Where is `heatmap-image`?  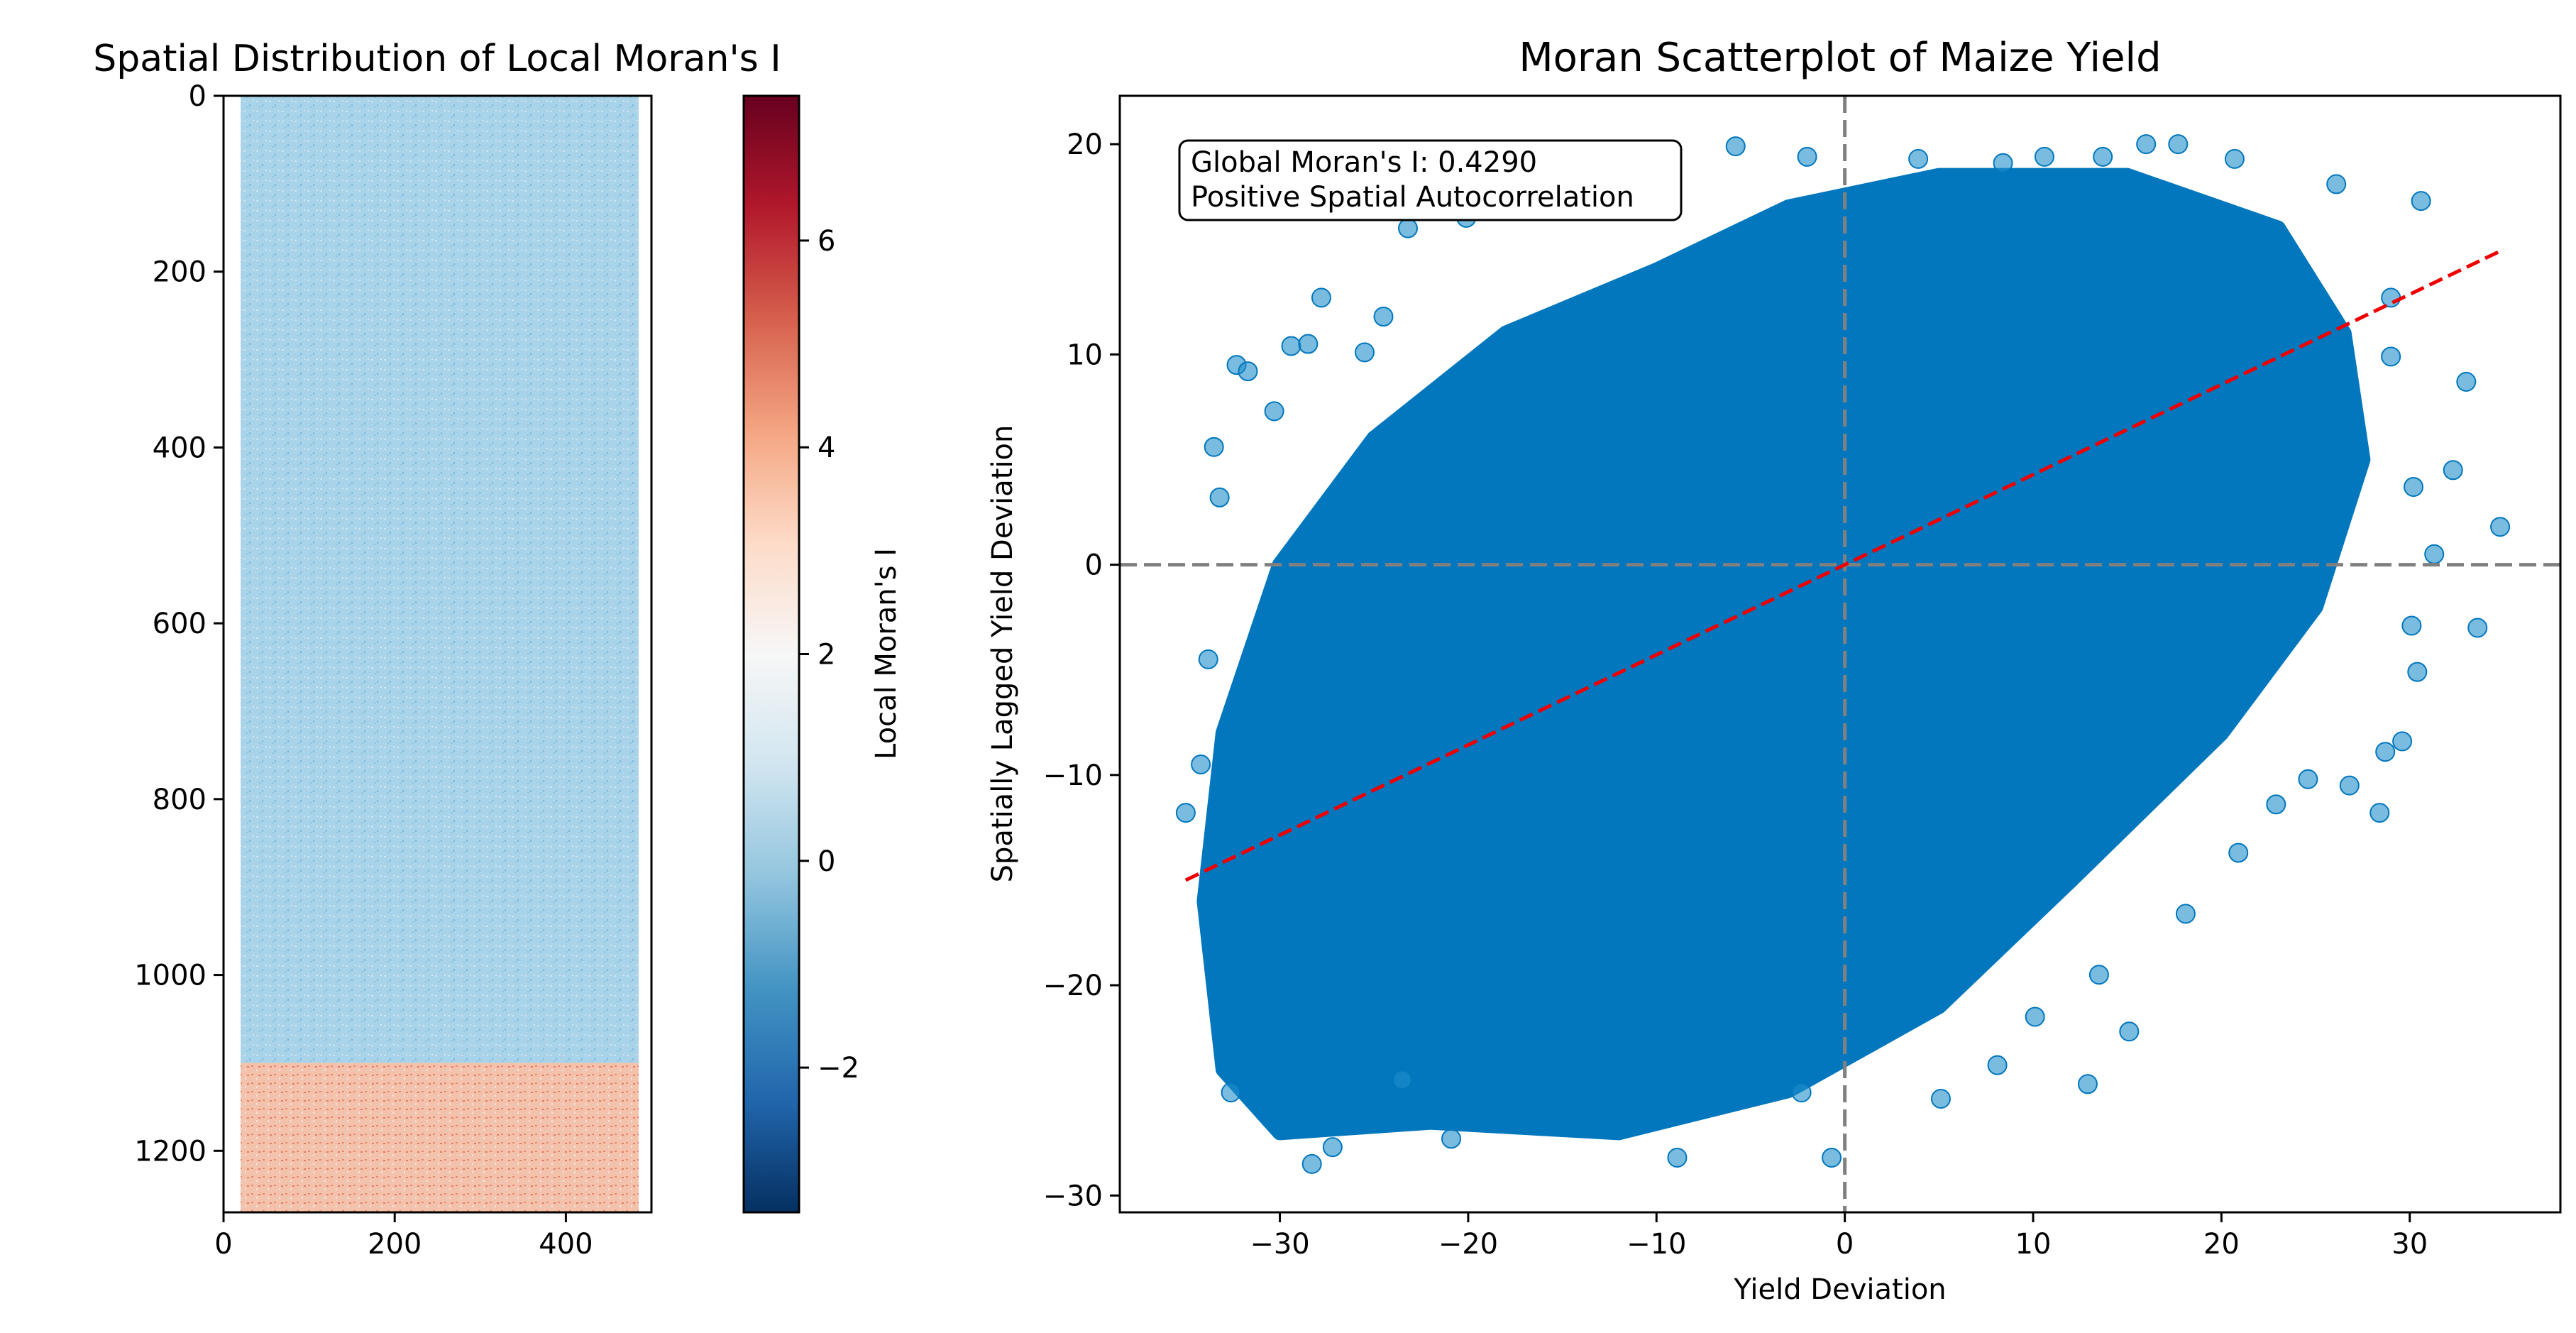 heatmap-image is located at coordinates (437, 654).